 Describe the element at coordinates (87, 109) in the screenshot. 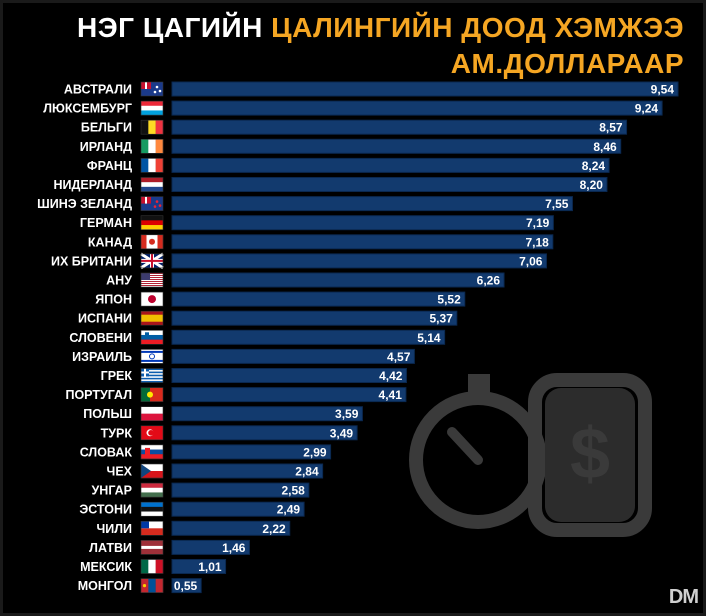

I see `category-label: ЛЮКСЕМБУРГ` at that location.